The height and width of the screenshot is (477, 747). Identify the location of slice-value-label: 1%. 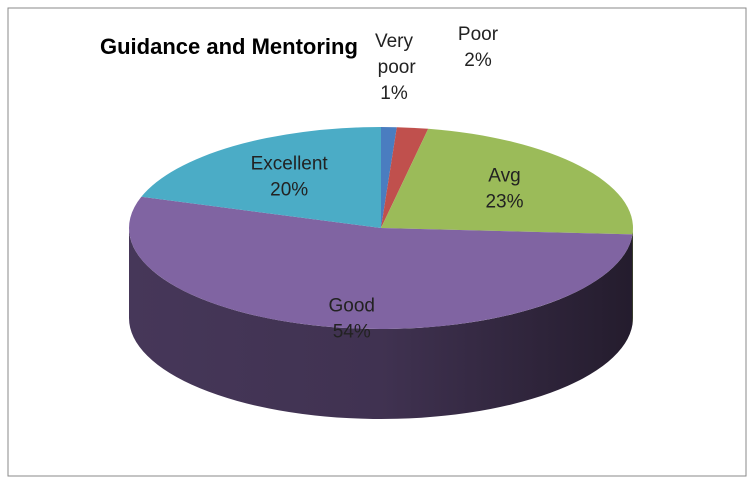
(394, 93).